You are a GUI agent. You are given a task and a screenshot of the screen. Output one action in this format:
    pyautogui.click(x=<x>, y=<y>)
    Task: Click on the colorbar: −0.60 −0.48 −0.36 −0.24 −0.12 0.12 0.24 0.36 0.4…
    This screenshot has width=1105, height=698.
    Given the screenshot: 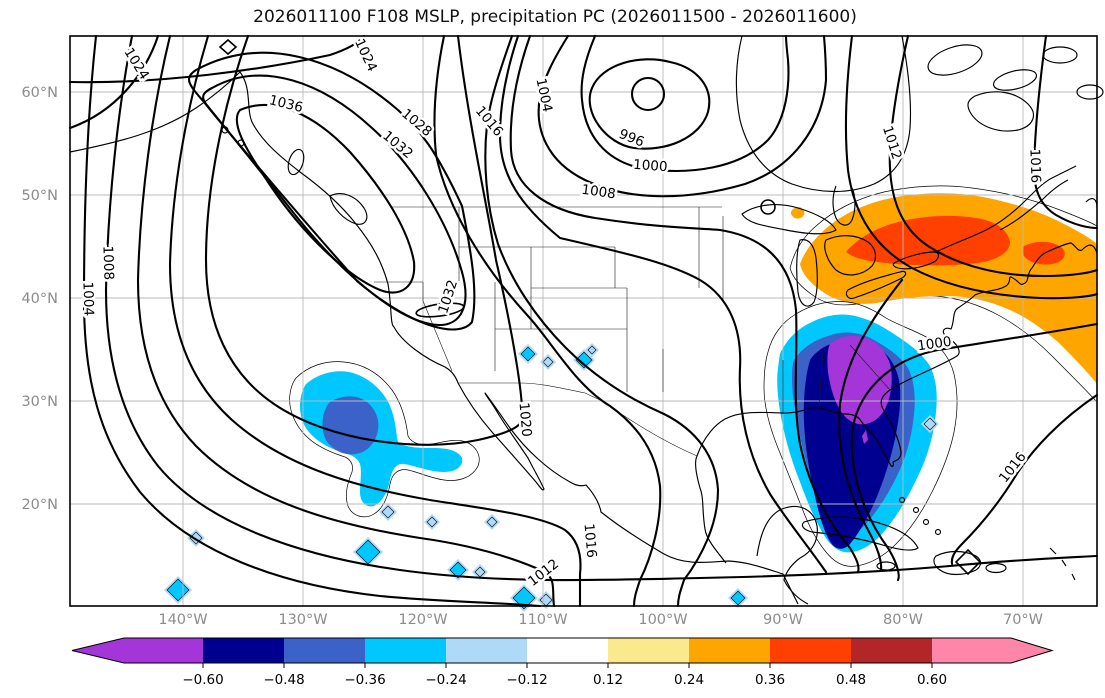 What is the action you would take?
    pyautogui.click(x=562, y=662)
    